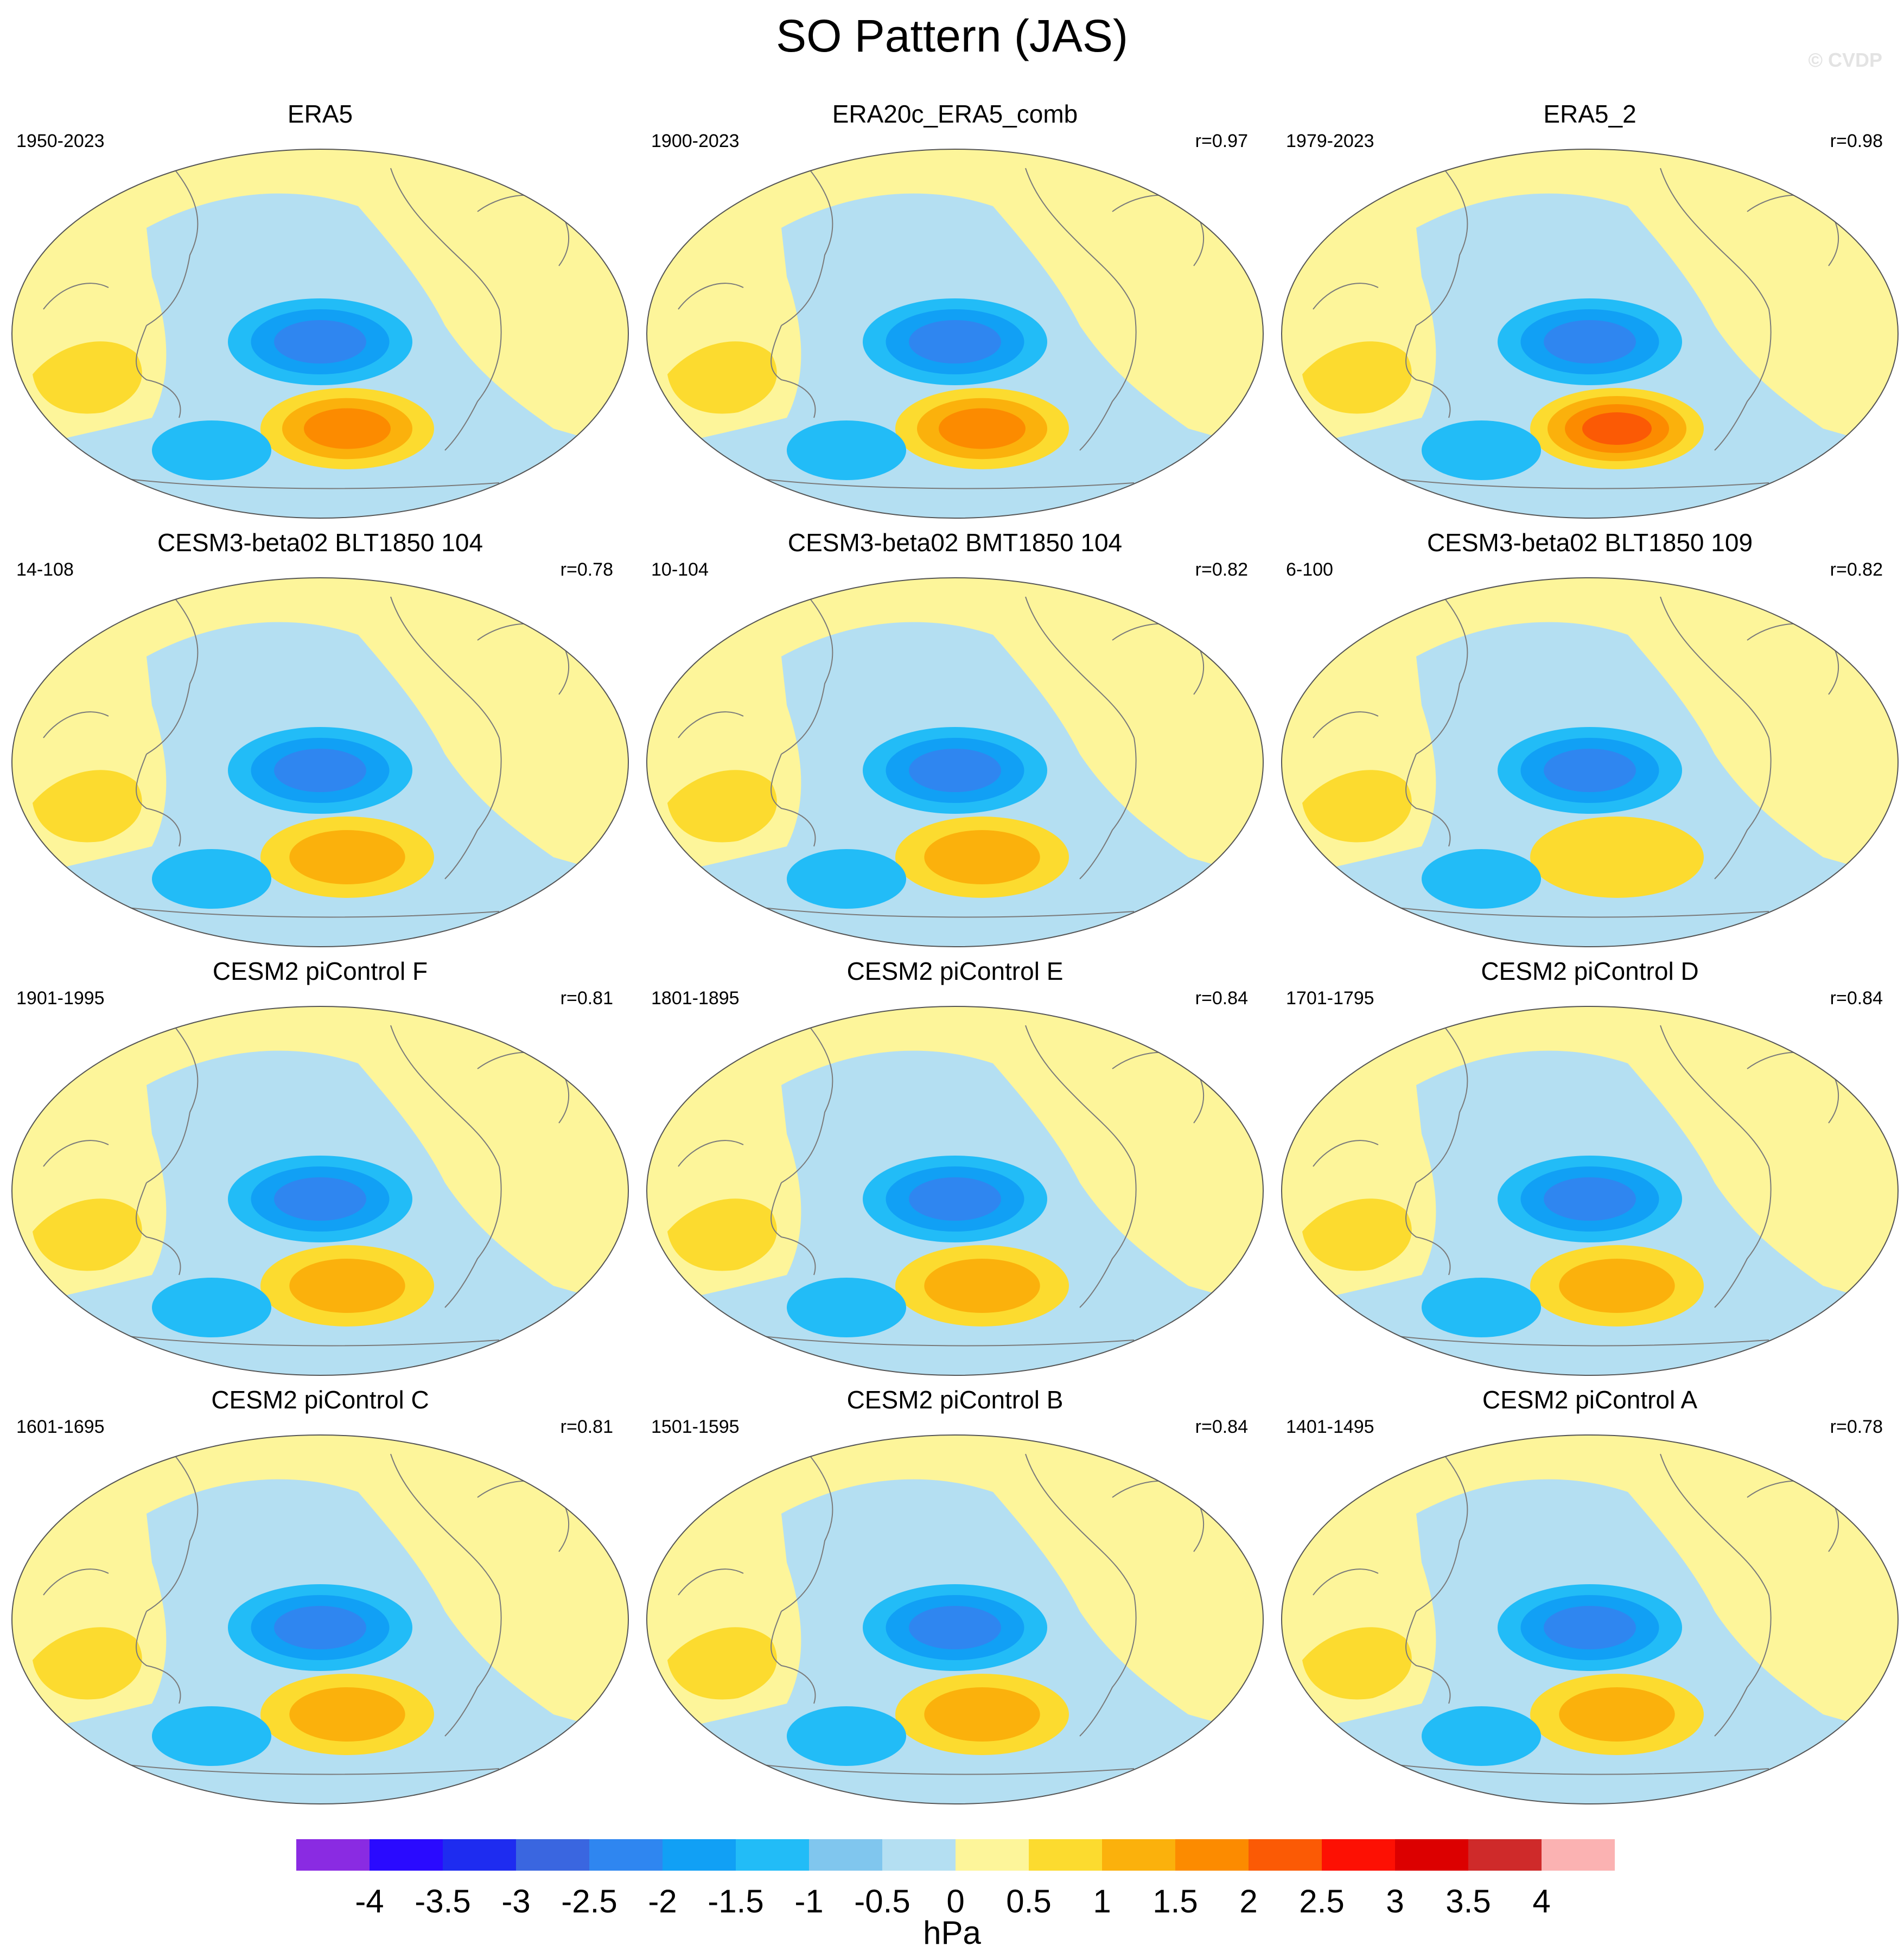 Image resolution: width=1904 pixels, height=1958 pixels. I want to click on panel-correlation: r=0.81, so click(586, 1427).